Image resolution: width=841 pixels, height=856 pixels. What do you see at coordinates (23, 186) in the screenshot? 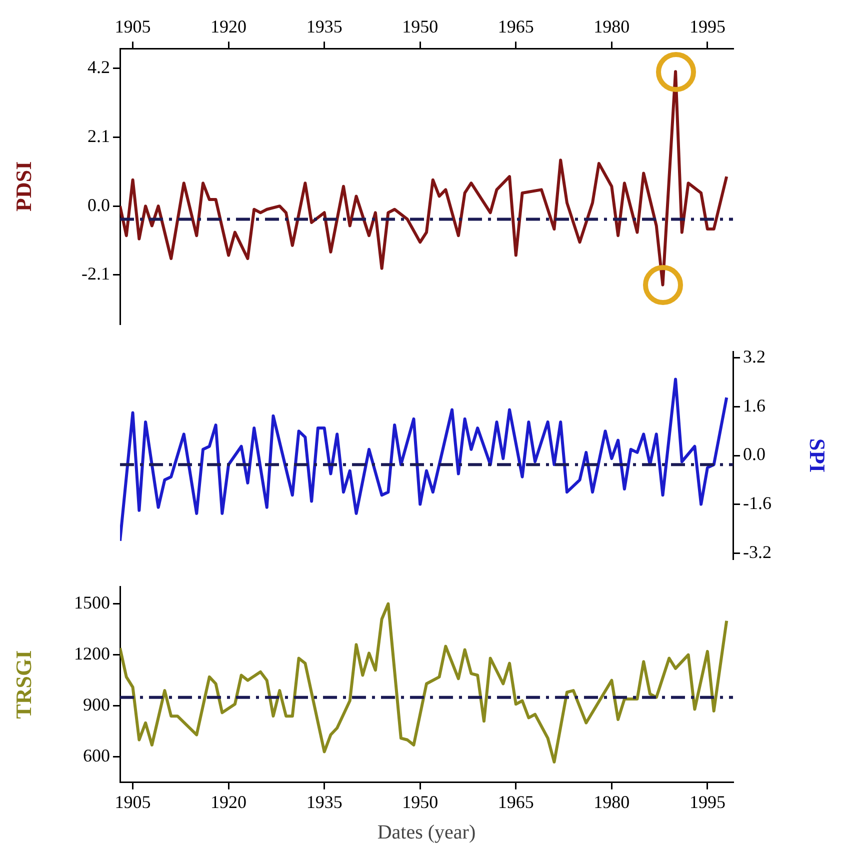
I see `y-axis-title: PDSI` at bounding box center [23, 186].